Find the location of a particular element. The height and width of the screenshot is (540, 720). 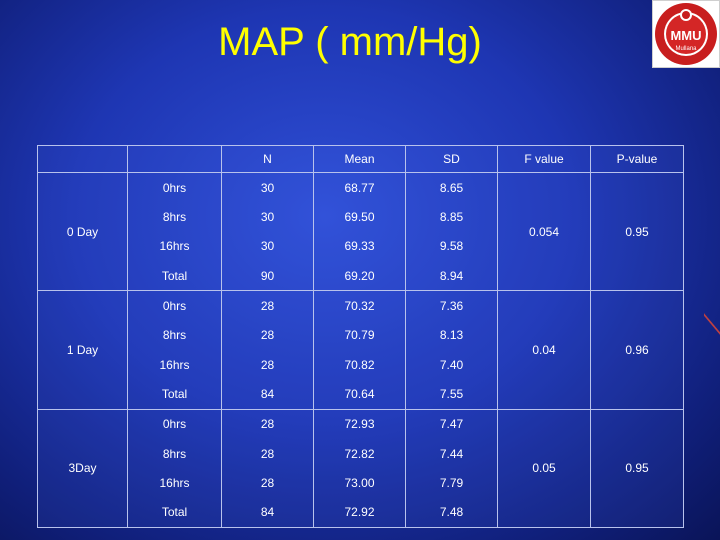

f-value-cell: 0.05 is located at coordinates (544, 468).